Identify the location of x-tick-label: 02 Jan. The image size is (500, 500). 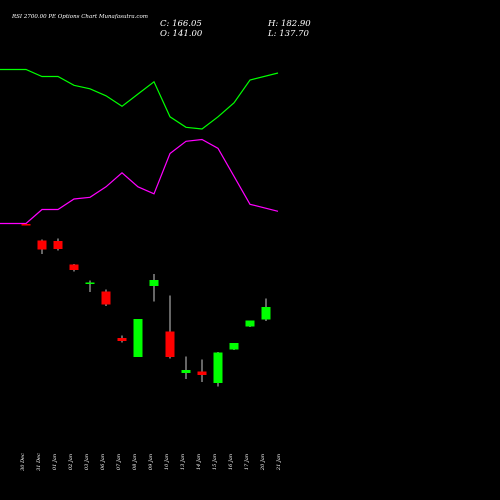
(71, 462).